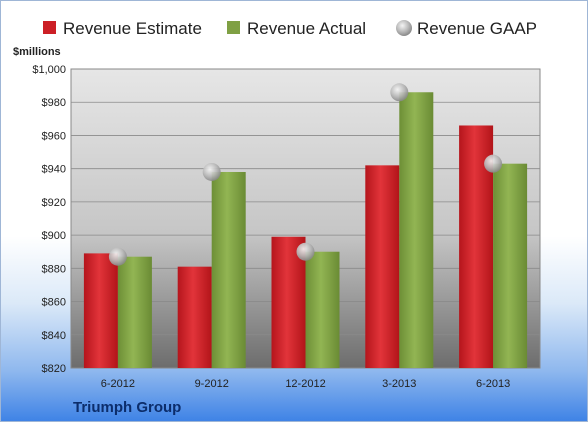 Image resolution: width=588 pixels, height=422 pixels. Describe the element at coordinates (118, 384) in the screenshot. I see `x-tick-label: 6-2012` at that location.